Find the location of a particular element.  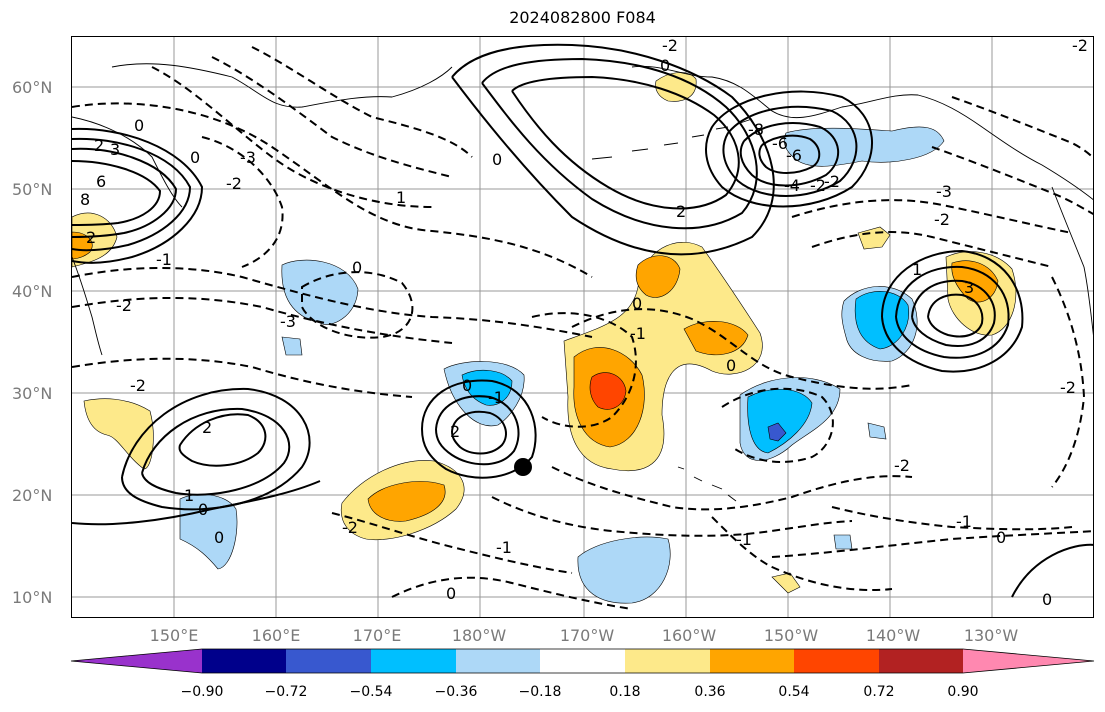

shade-positive-aleutian is located at coordinates (676, 87).